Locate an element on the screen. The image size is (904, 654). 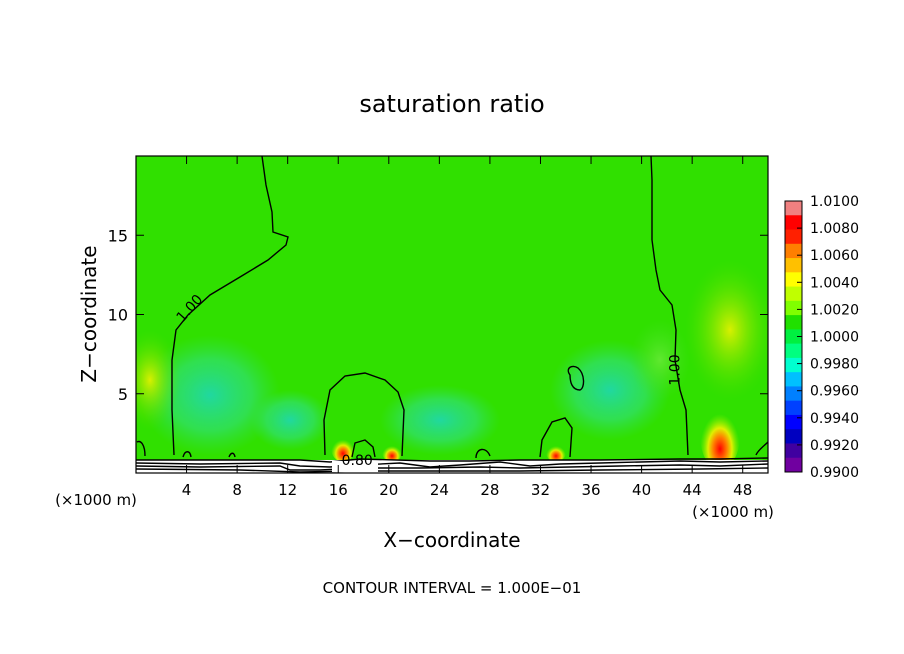
x-tick-label: 24 is located at coordinates (439, 490).